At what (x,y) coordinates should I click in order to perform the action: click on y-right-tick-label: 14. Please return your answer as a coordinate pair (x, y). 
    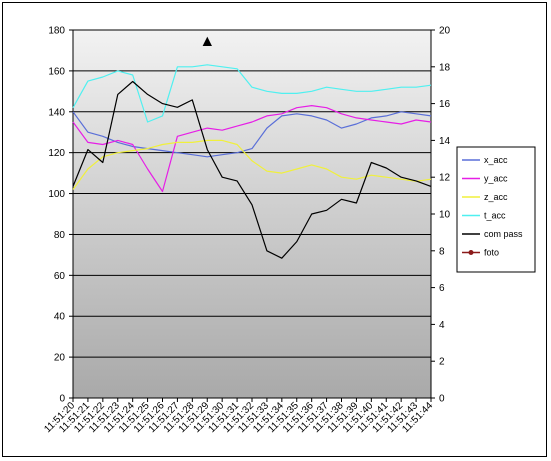
    Looking at the image, I should click on (445, 141).